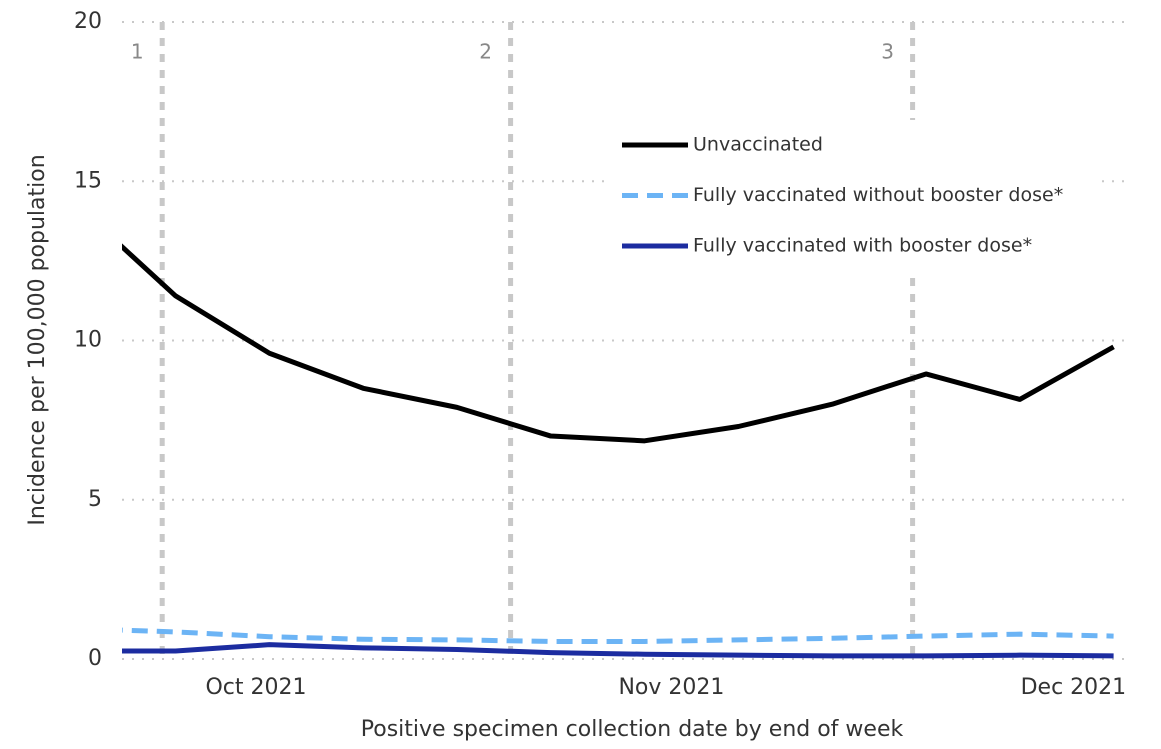 The width and height of the screenshot is (1161, 749). I want to click on y-axis-title: Incidence per 100,000 population, so click(37, 339).